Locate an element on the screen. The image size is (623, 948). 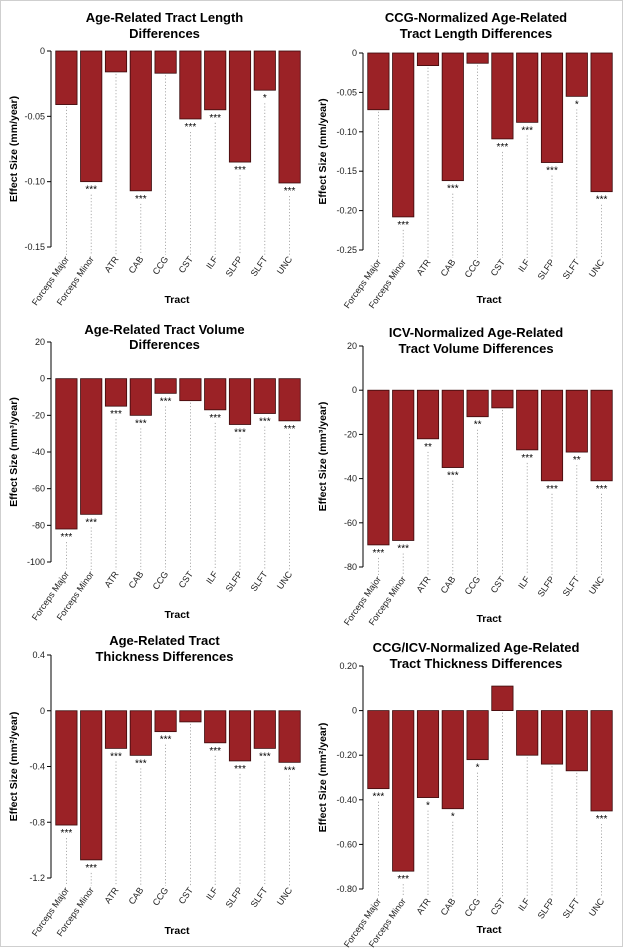
y-tick-label: 0.20 is located at coordinates (348, 666).